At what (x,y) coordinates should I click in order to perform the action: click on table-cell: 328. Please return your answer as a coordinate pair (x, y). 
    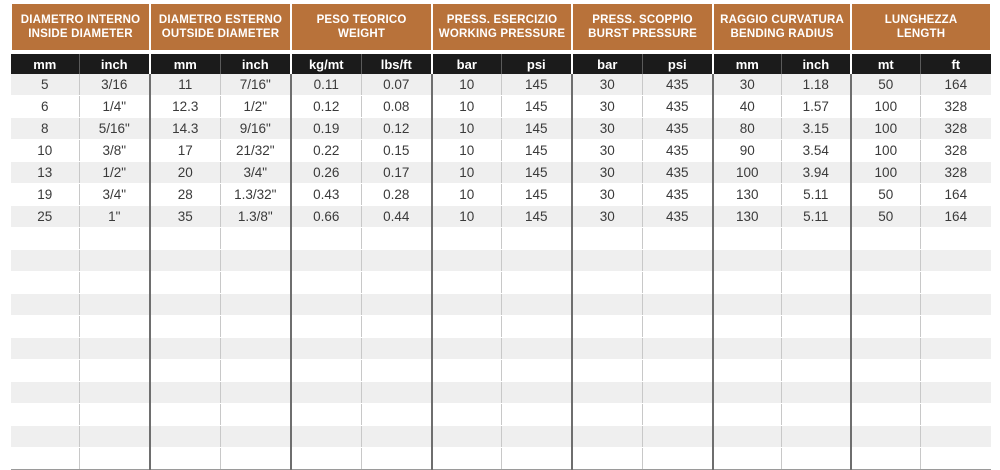
    Looking at the image, I should click on (955, 106).